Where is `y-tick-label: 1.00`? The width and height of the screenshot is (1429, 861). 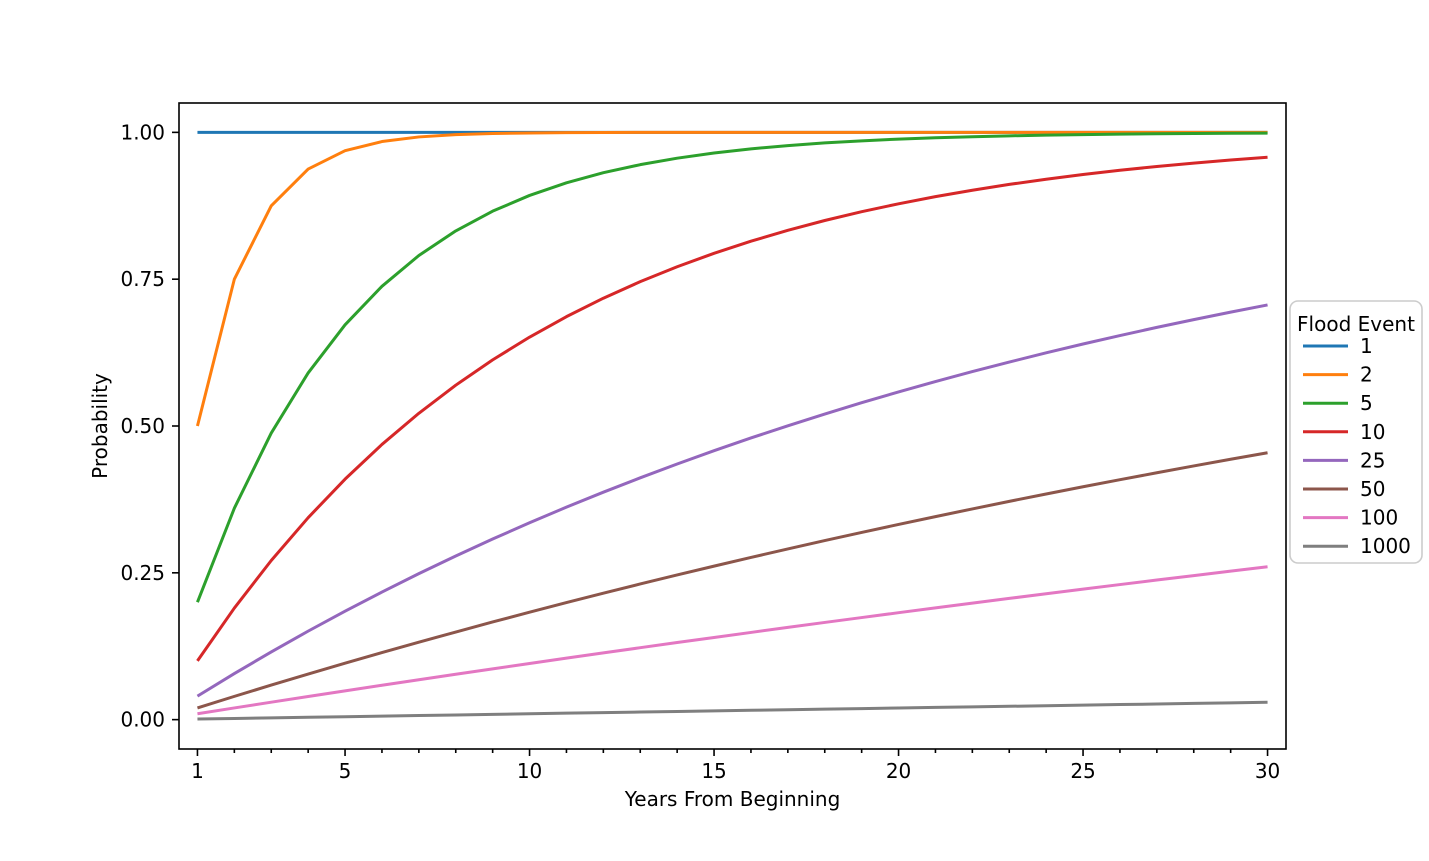 y-tick-label: 1.00 is located at coordinates (142, 132).